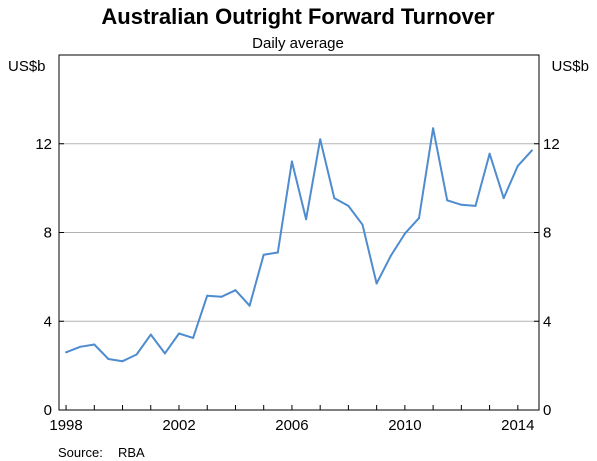 Image resolution: width=597 pixels, height=461 pixels. What do you see at coordinates (178, 425) in the screenshot?
I see `x-tick-label: 2002` at bounding box center [178, 425].